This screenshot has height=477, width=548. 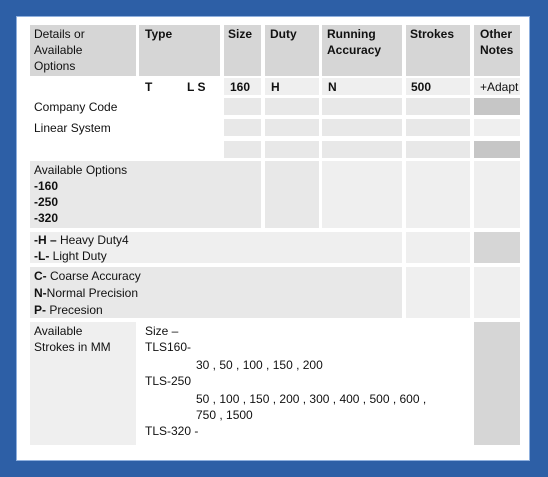 What do you see at coordinates (259, 365) in the screenshot?
I see `stroke-values: 30 , 50 , 100 , 150 , 200` at bounding box center [259, 365].